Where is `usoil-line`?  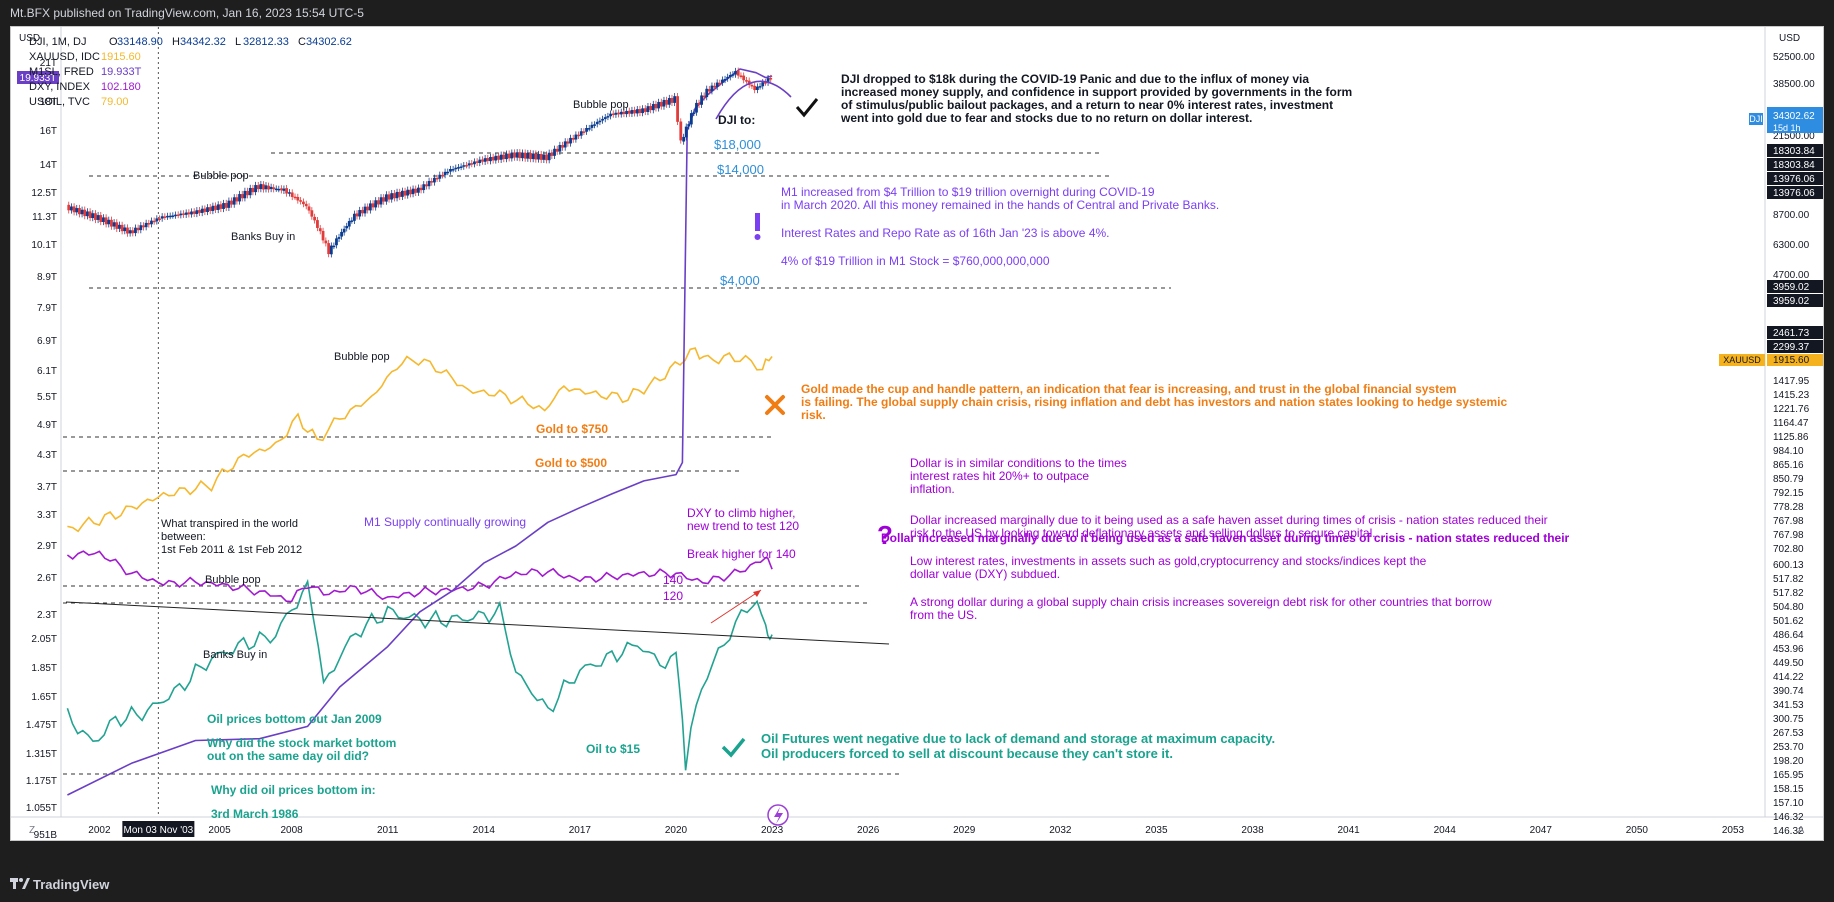 usoil-line is located at coordinates (419, 674).